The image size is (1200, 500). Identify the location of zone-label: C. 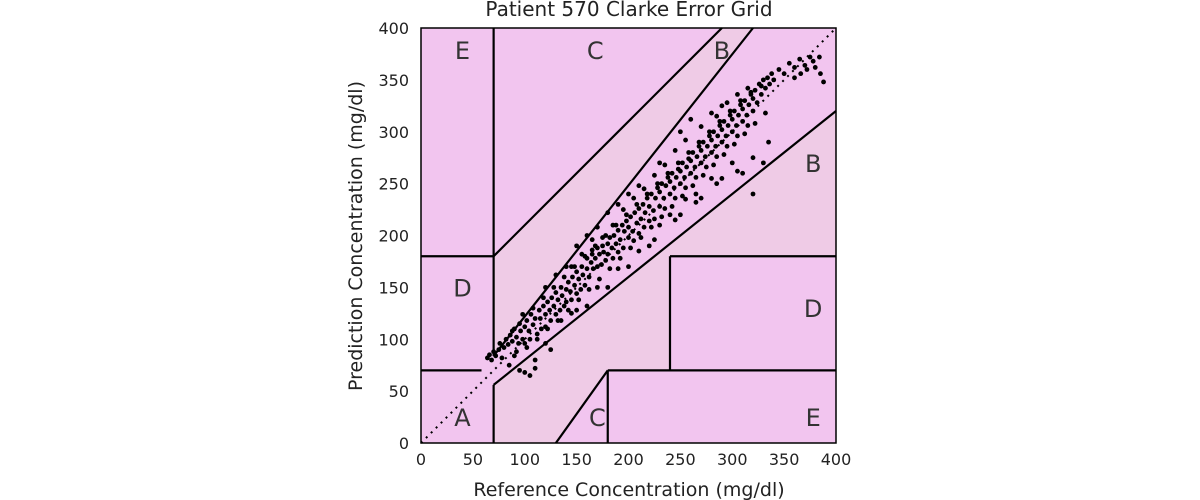
(595, 51).